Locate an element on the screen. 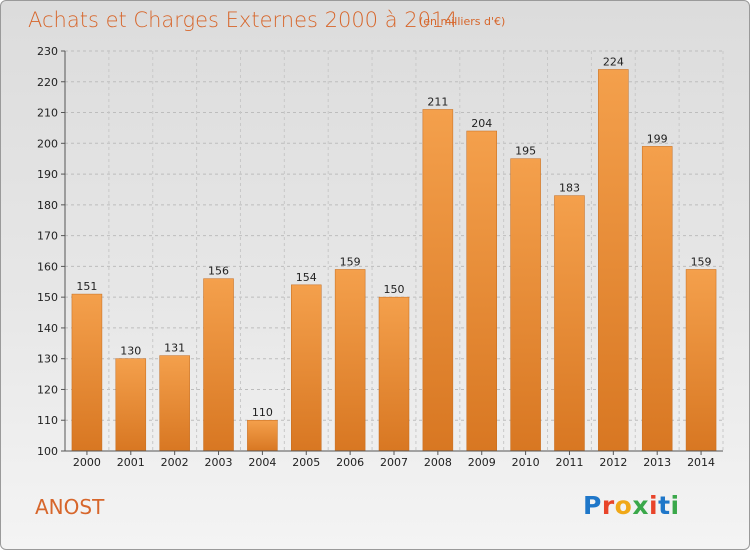 This screenshot has height=550, width=750. x-tick-label: 2007 is located at coordinates (394, 462).